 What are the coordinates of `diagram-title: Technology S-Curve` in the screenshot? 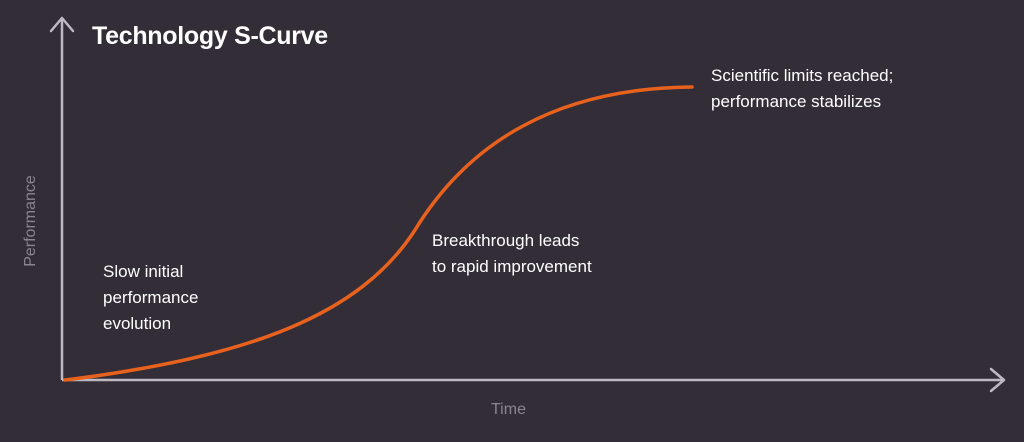 It's located at (210, 36).